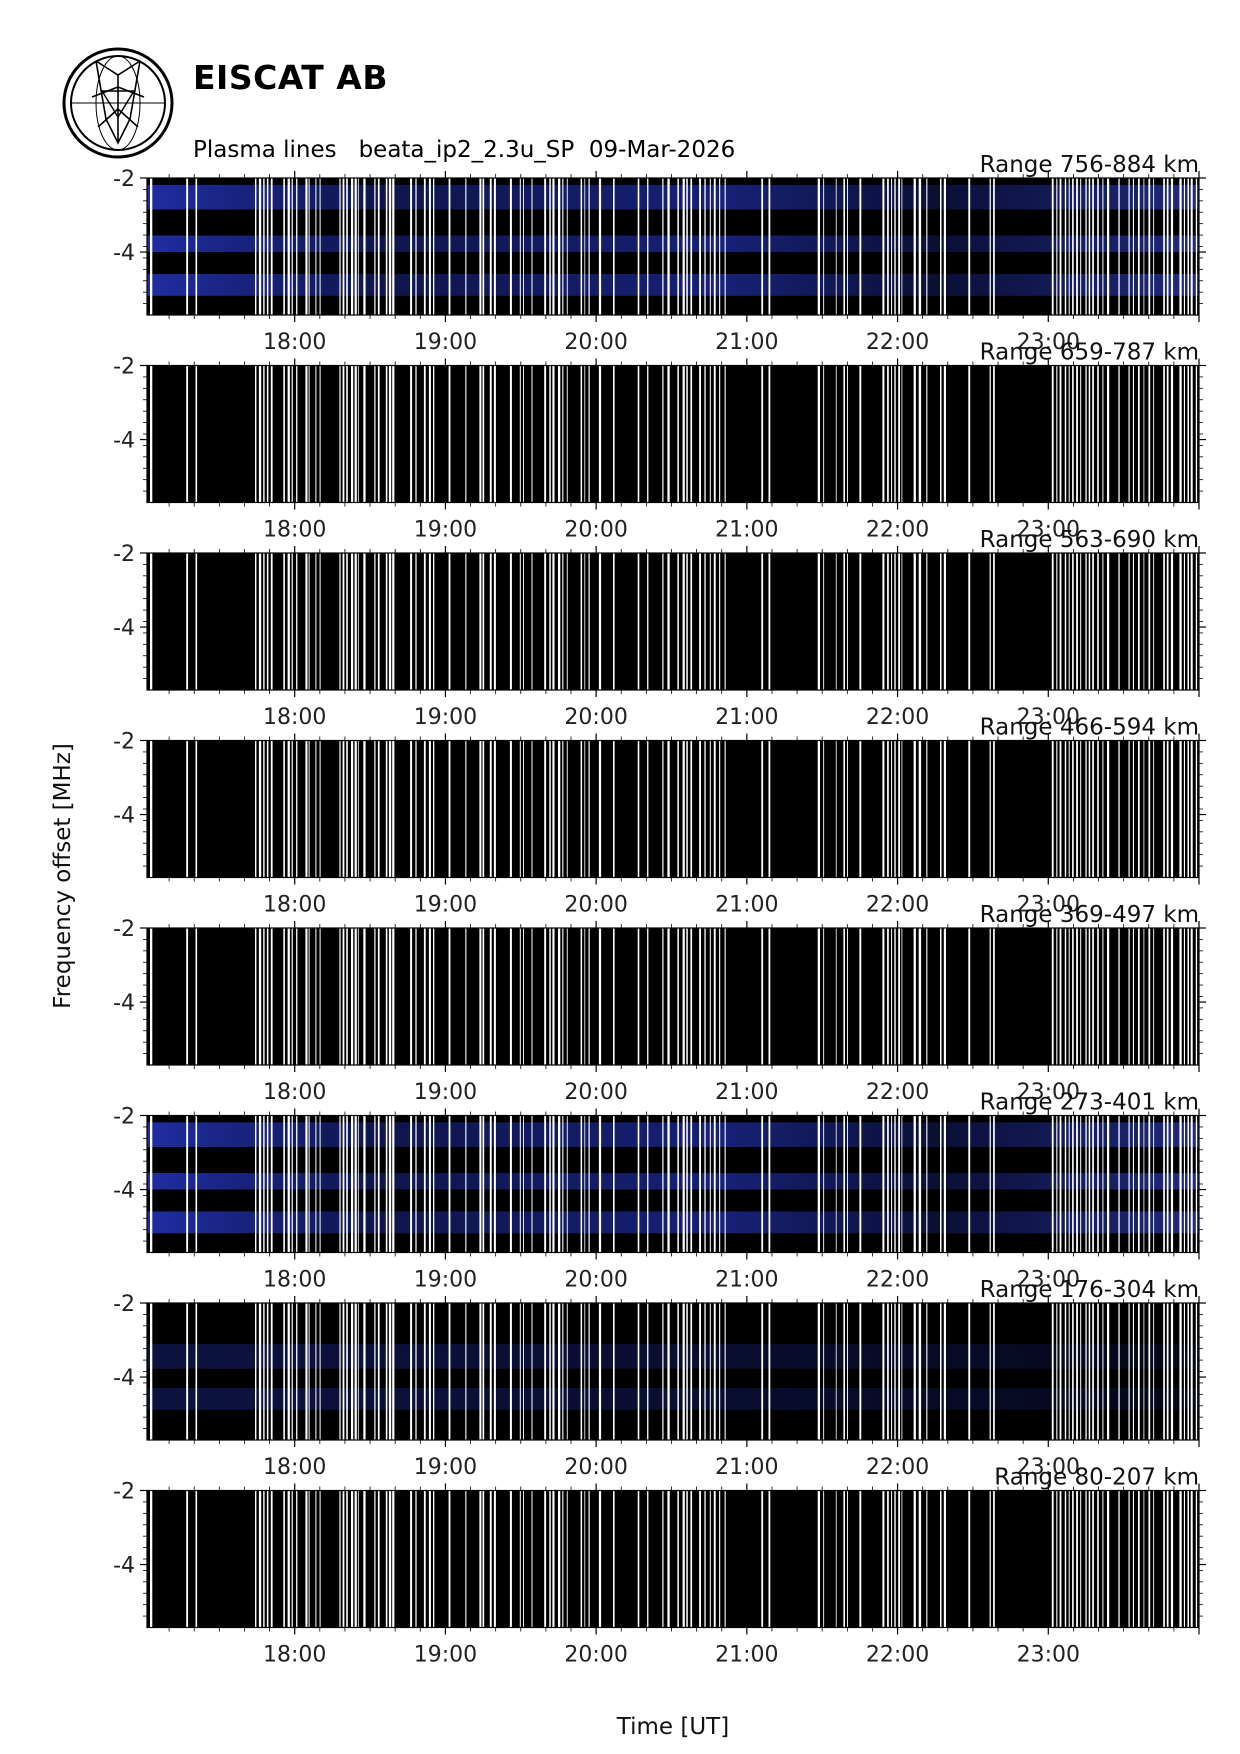 Image resolution: width=1240 pixels, height=1754 pixels. What do you see at coordinates (673, 284) in the screenshot?
I see `signal-band` at bounding box center [673, 284].